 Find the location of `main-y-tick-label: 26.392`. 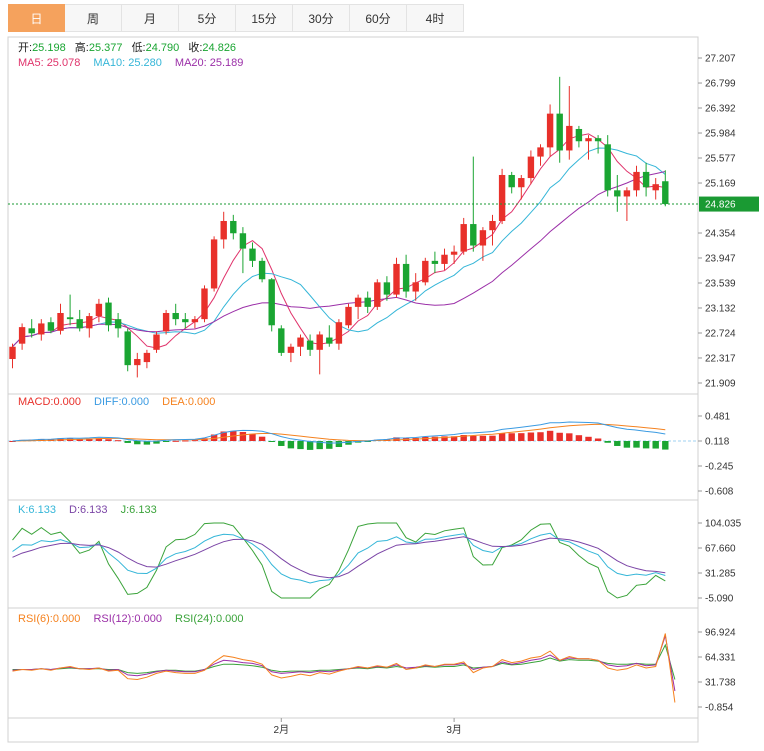

main-y-tick-label: 26.392 is located at coordinates (720, 108).